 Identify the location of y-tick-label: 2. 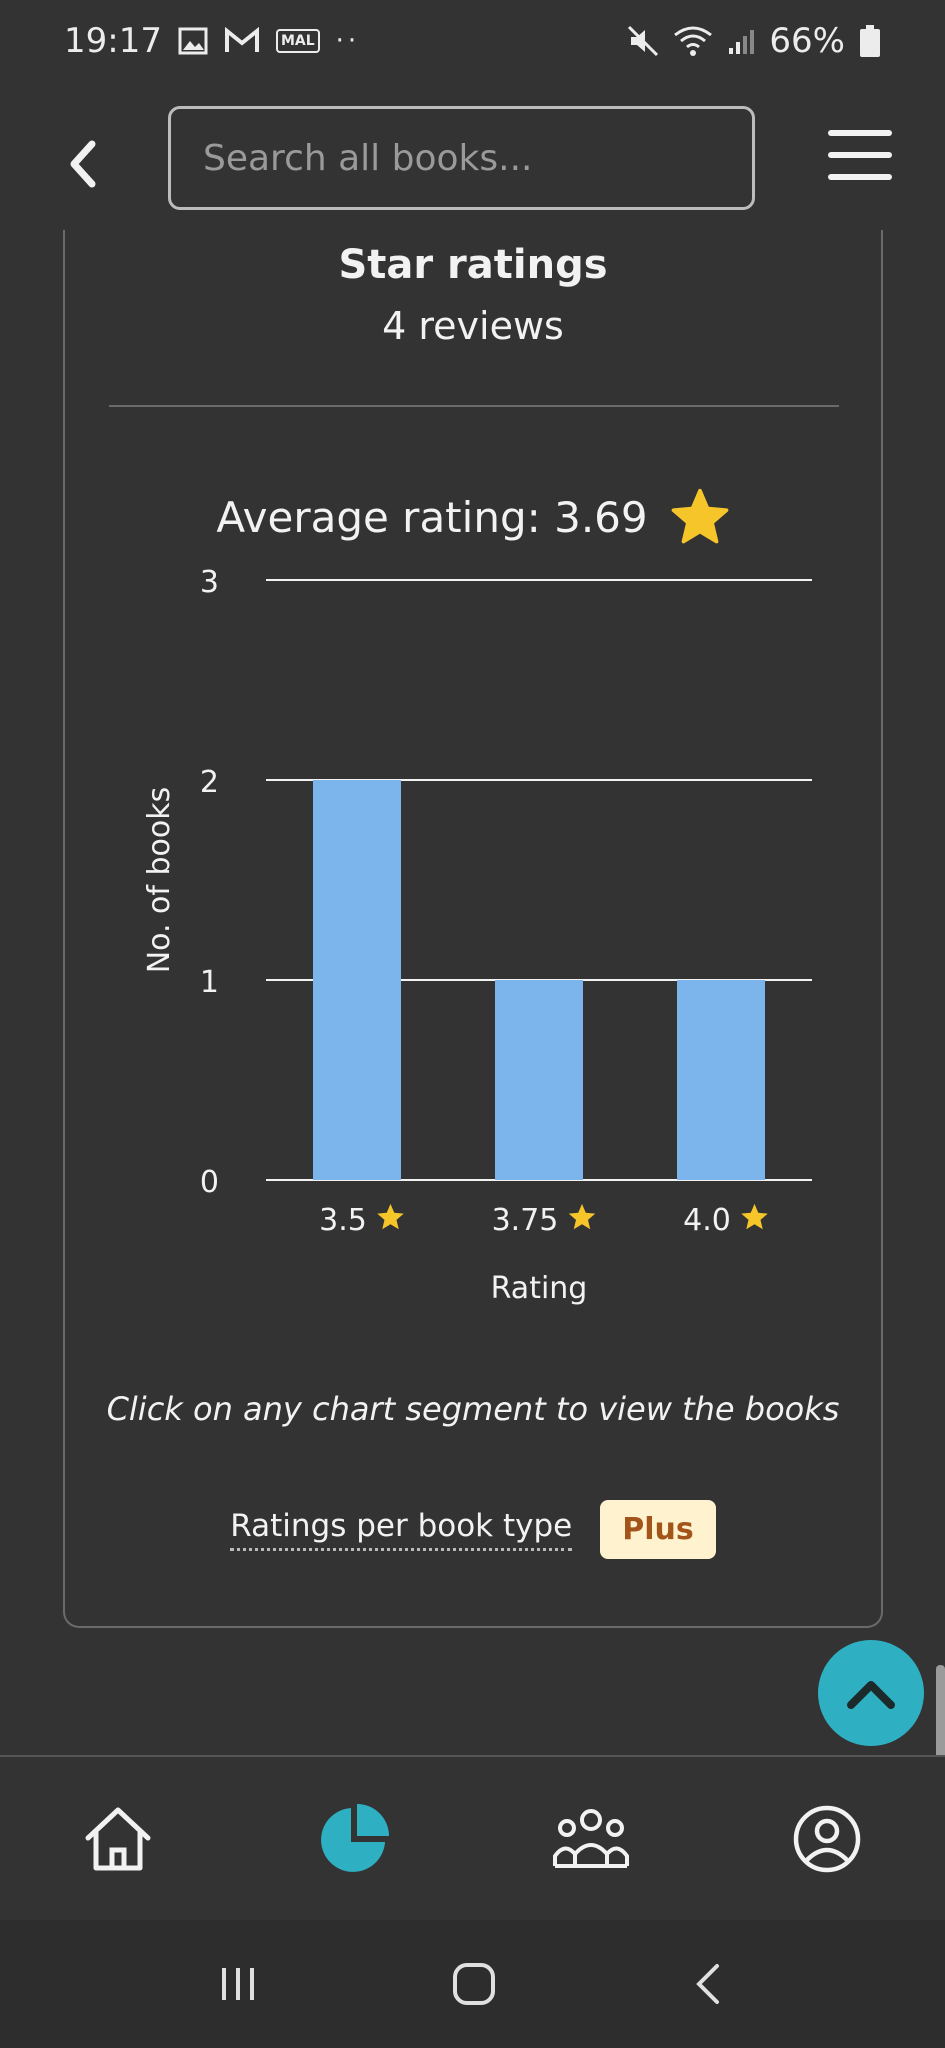
(209, 782).